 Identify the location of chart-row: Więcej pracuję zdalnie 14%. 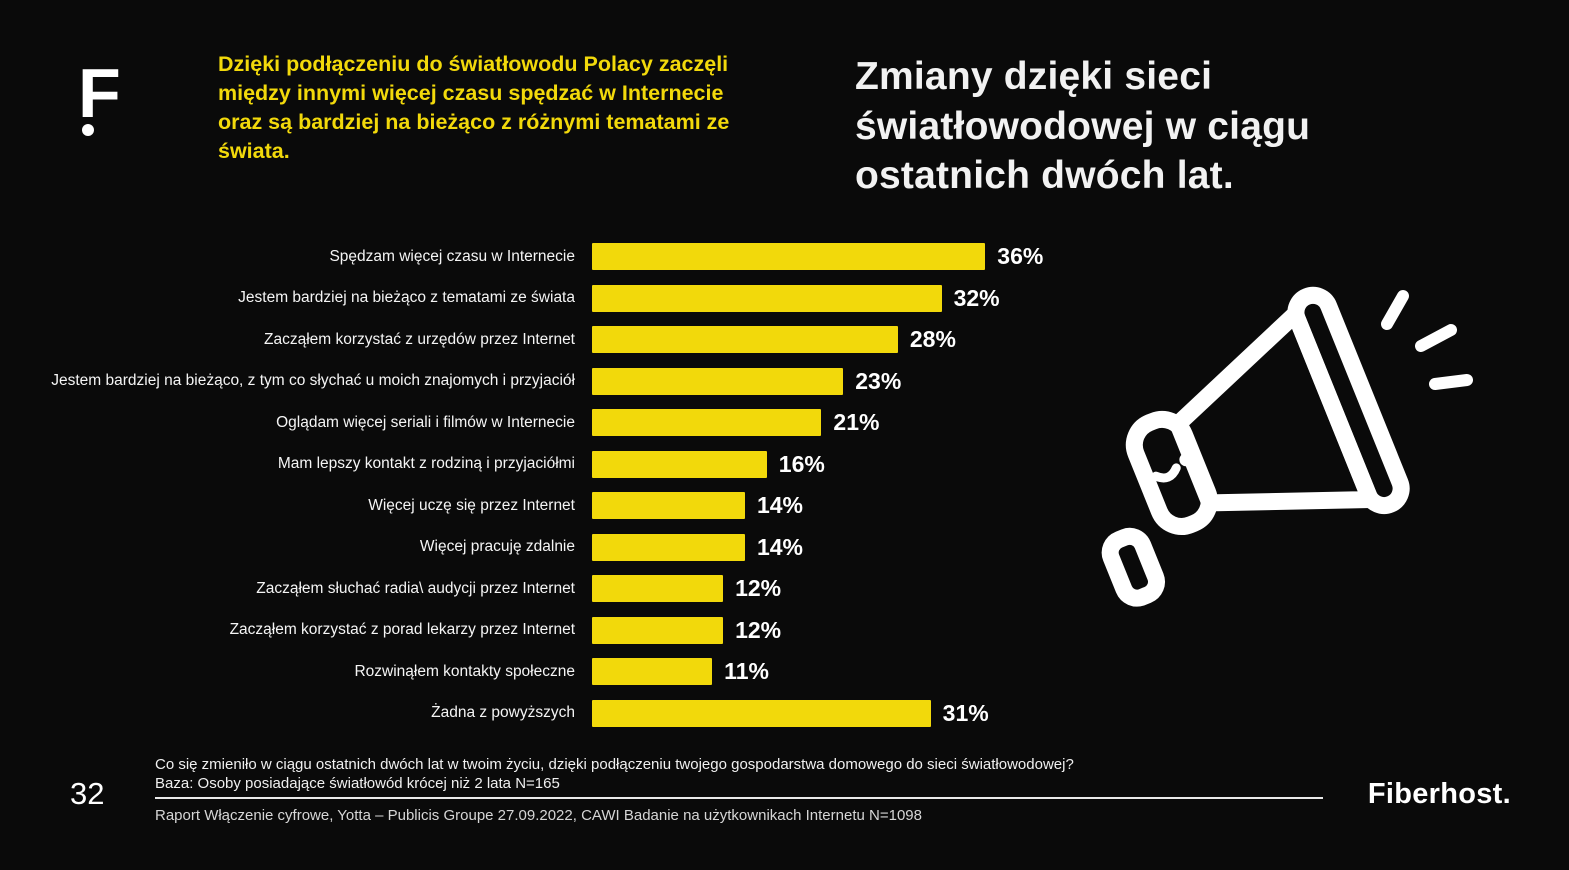
(570, 548).